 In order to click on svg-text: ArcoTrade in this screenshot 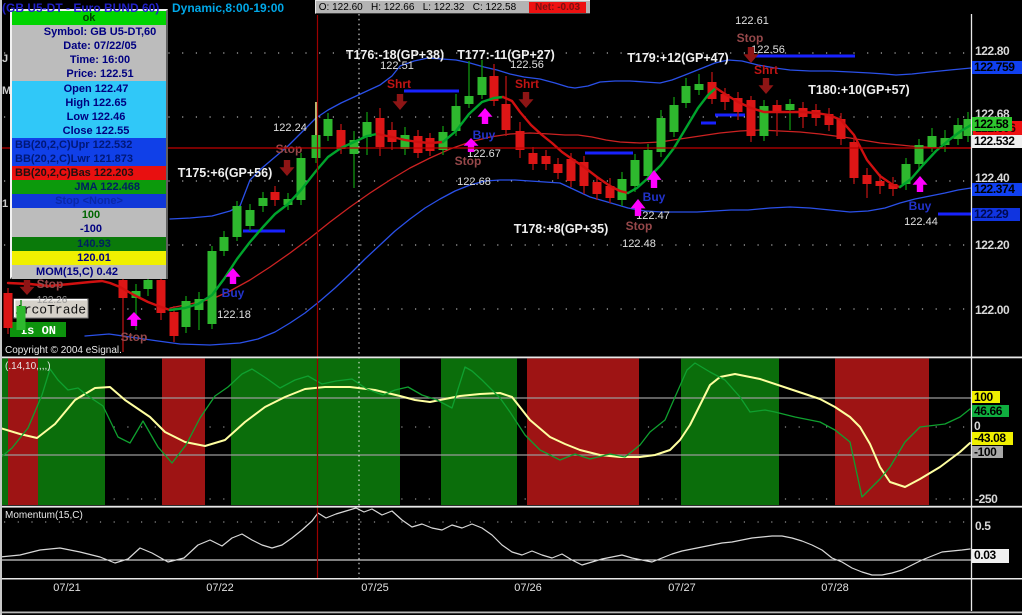, I will do `click(51, 310)`.